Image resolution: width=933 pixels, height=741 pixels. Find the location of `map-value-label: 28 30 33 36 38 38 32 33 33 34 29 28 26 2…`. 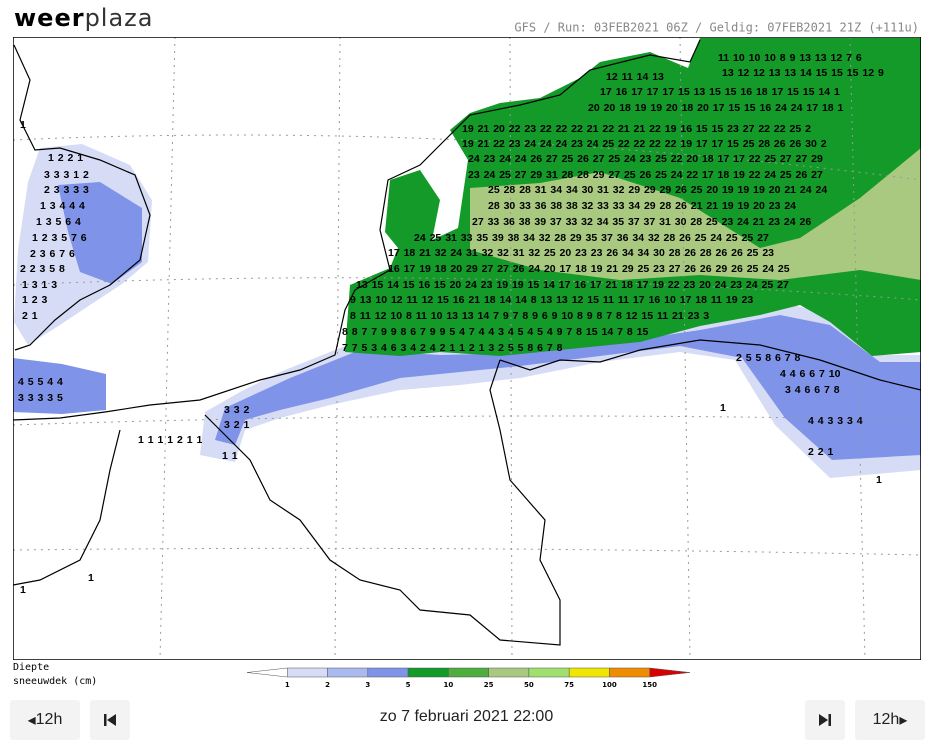

map-value-label: 28 30 33 36 38 38 32 33 33 34 29 28 26 2… is located at coordinates (642, 206).